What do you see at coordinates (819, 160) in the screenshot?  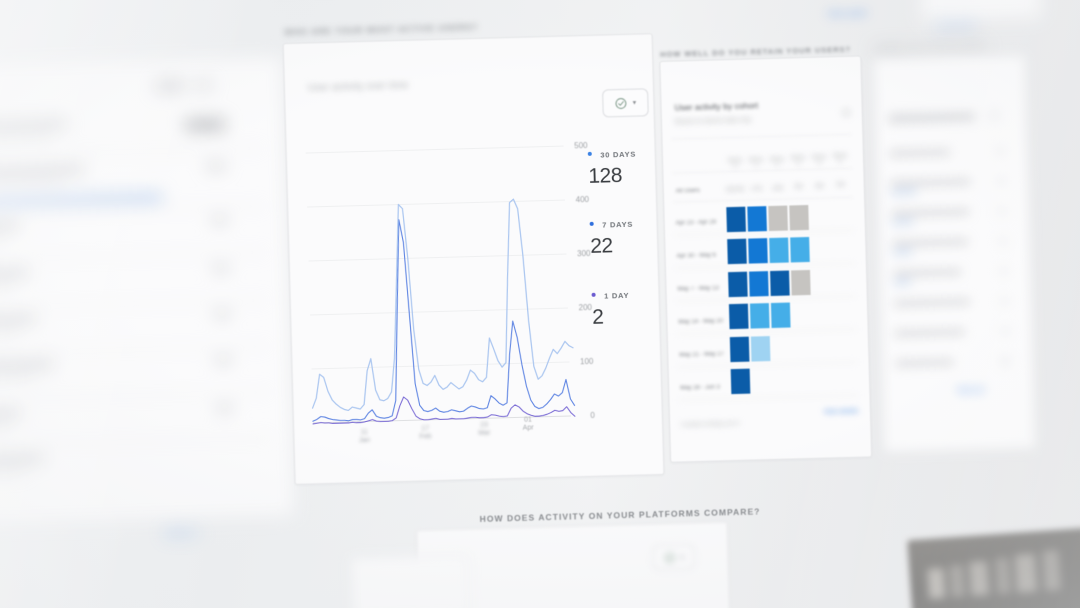 I see `cohort-col-header-4: Week 4` at bounding box center [819, 160].